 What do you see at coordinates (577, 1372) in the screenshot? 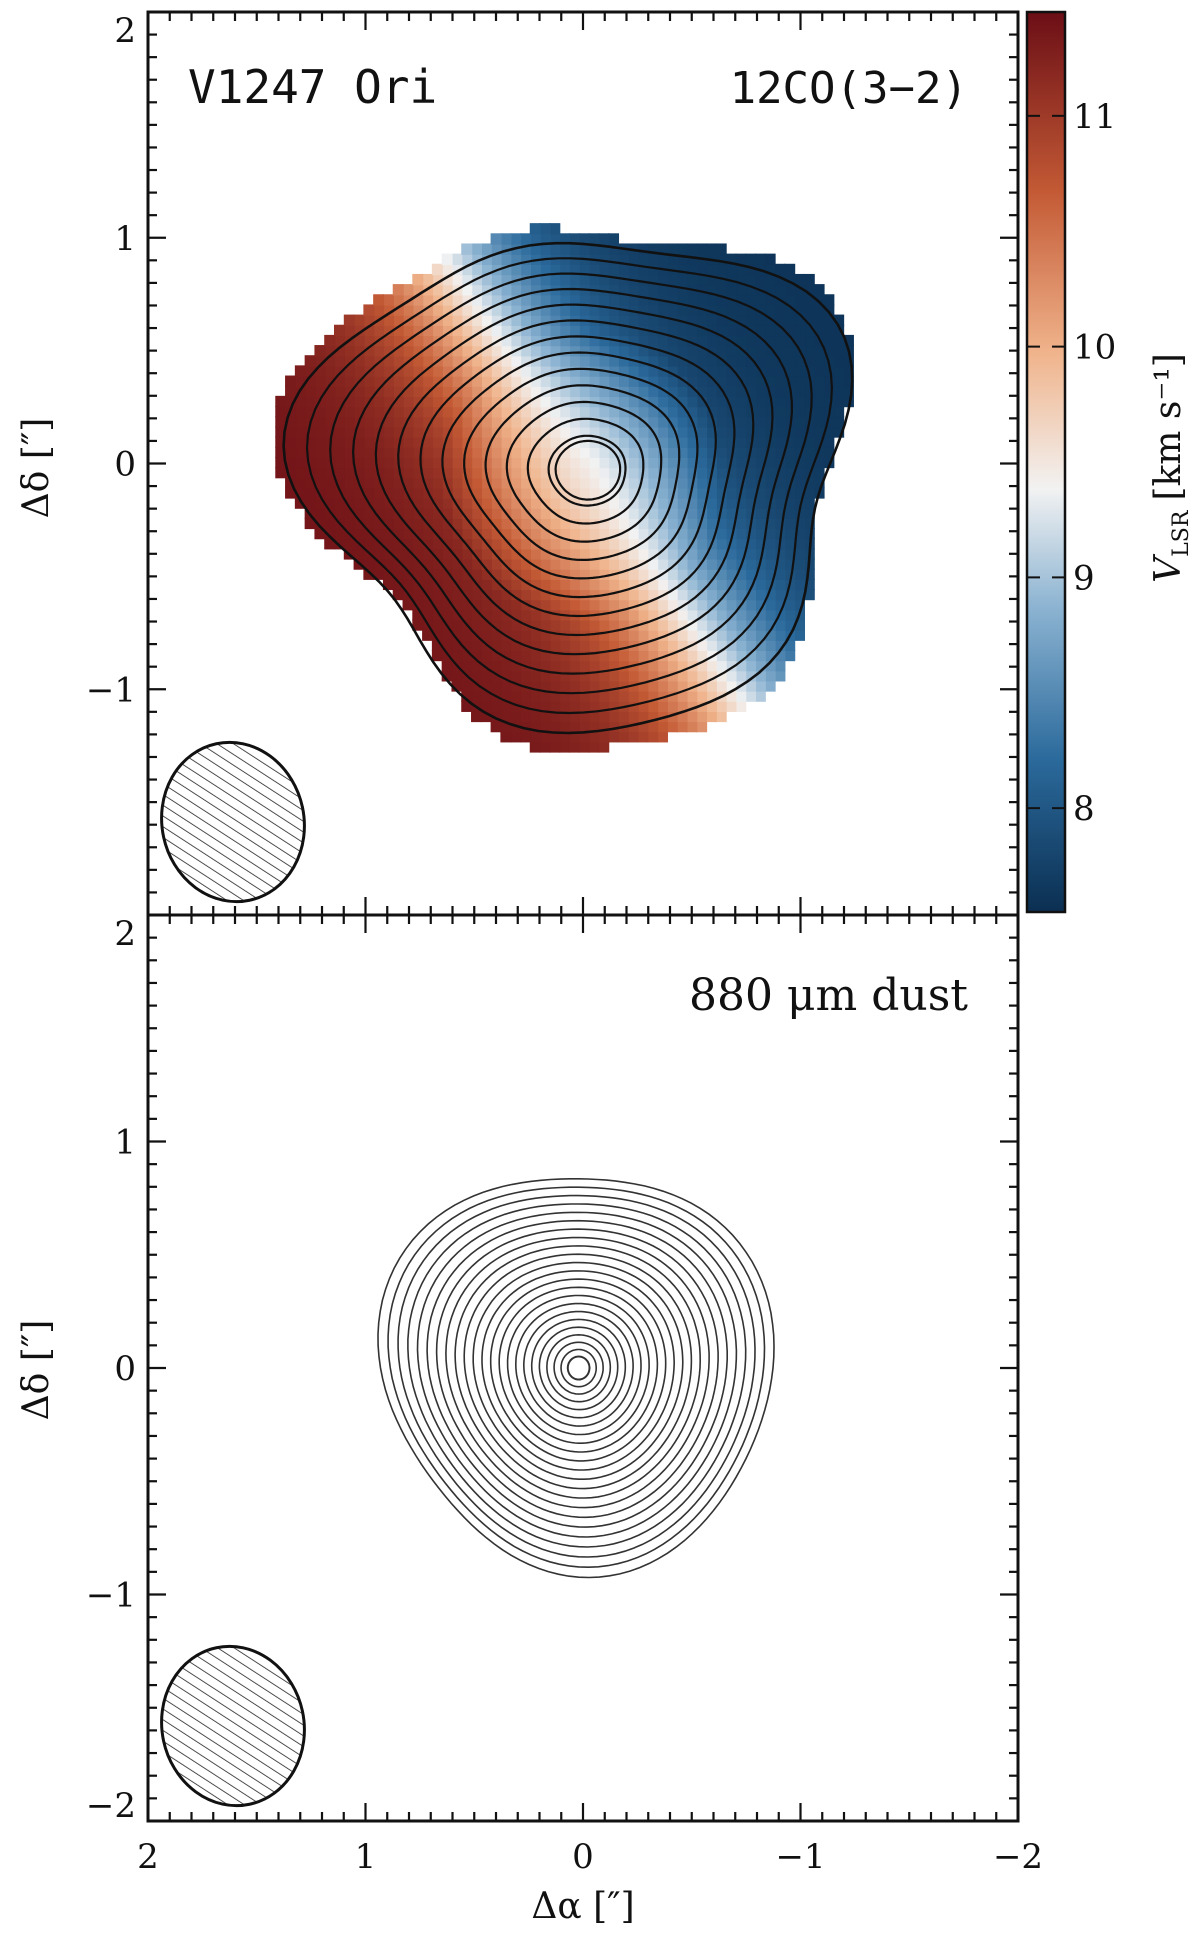
I see `dust-contour` at bounding box center [577, 1372].